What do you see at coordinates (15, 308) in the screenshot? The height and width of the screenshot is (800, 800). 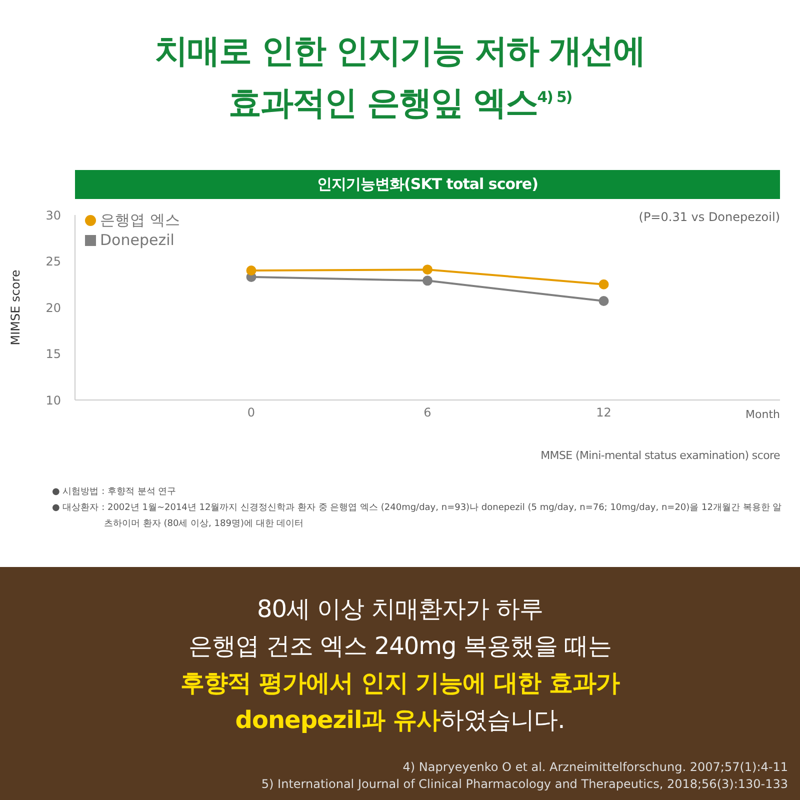 I see `y-axis-title: MIMSE score` at bounding box center [15, 308].